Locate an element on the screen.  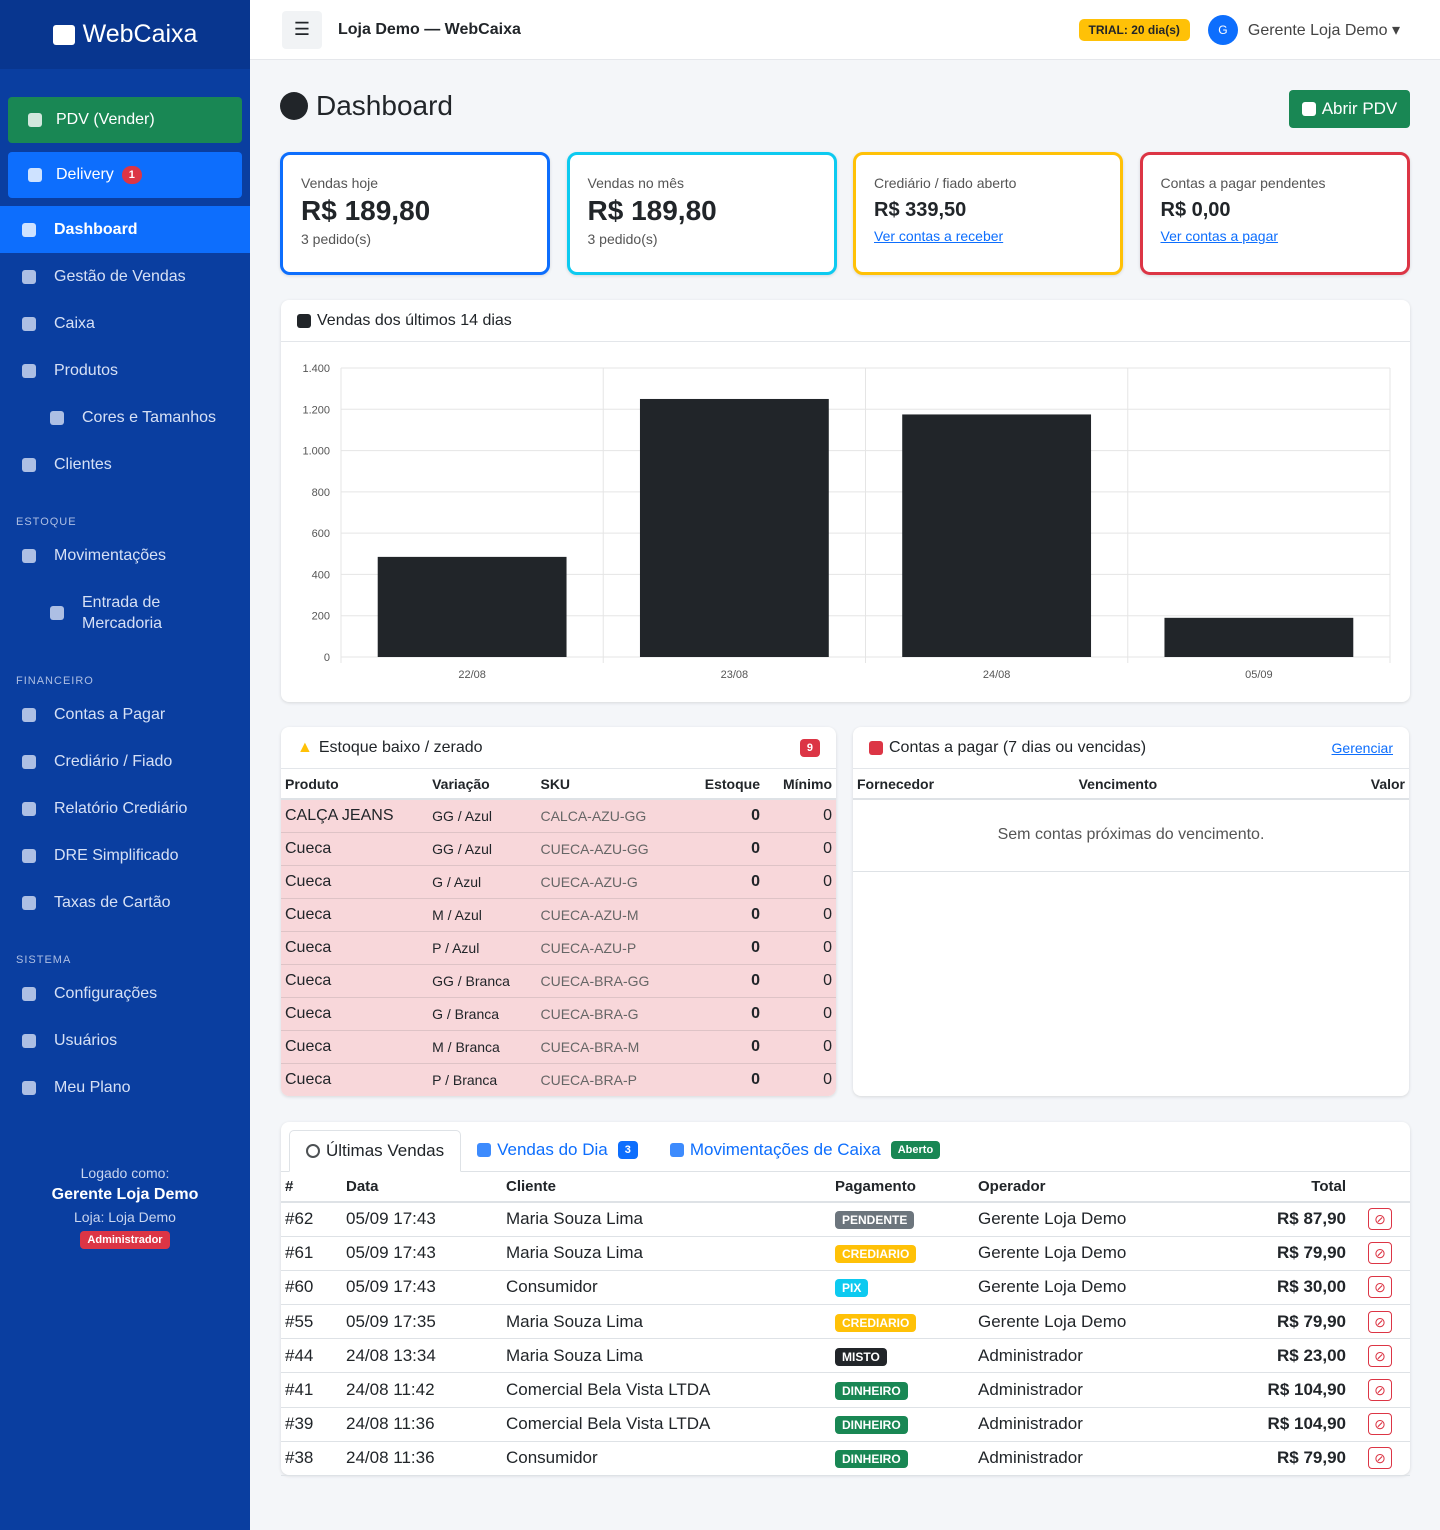
sale-cell: Gerente Loja Demo is located at coordinates (1104, 1253).